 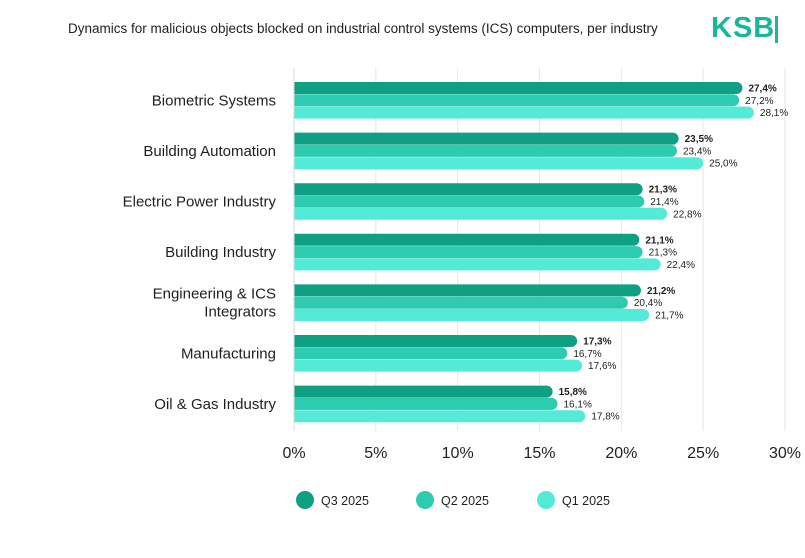 What do you see at coordinates (648, 303) in the screenshot?
I see `data-label: 20,4%` at bounding box center [648, 303].